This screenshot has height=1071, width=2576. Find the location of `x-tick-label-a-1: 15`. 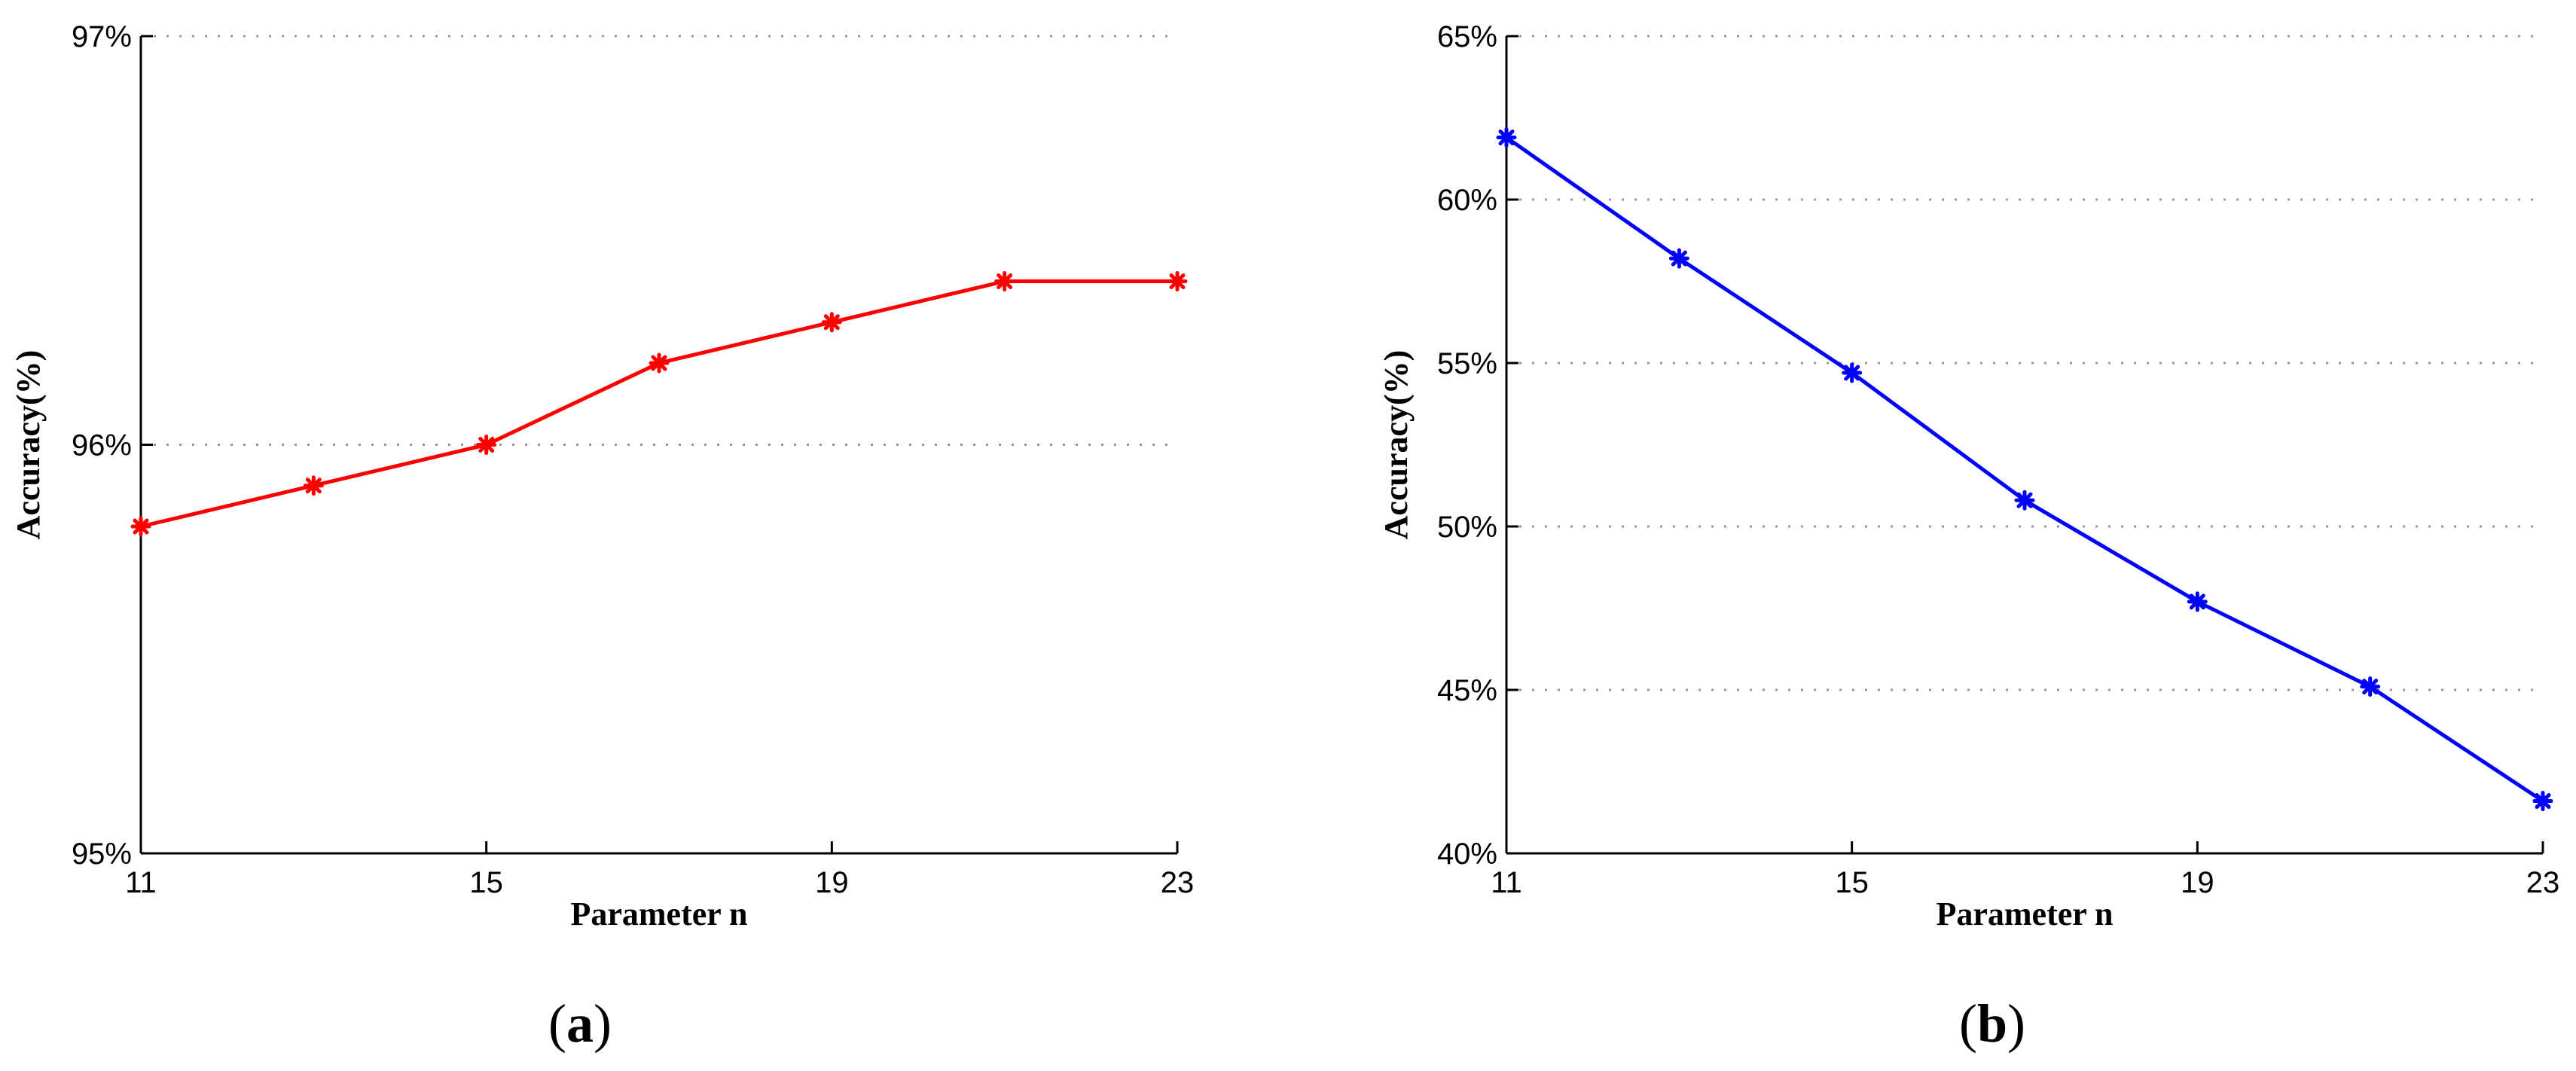

x-tick-label-a-1: 15 is located at coordinates (486, 882).